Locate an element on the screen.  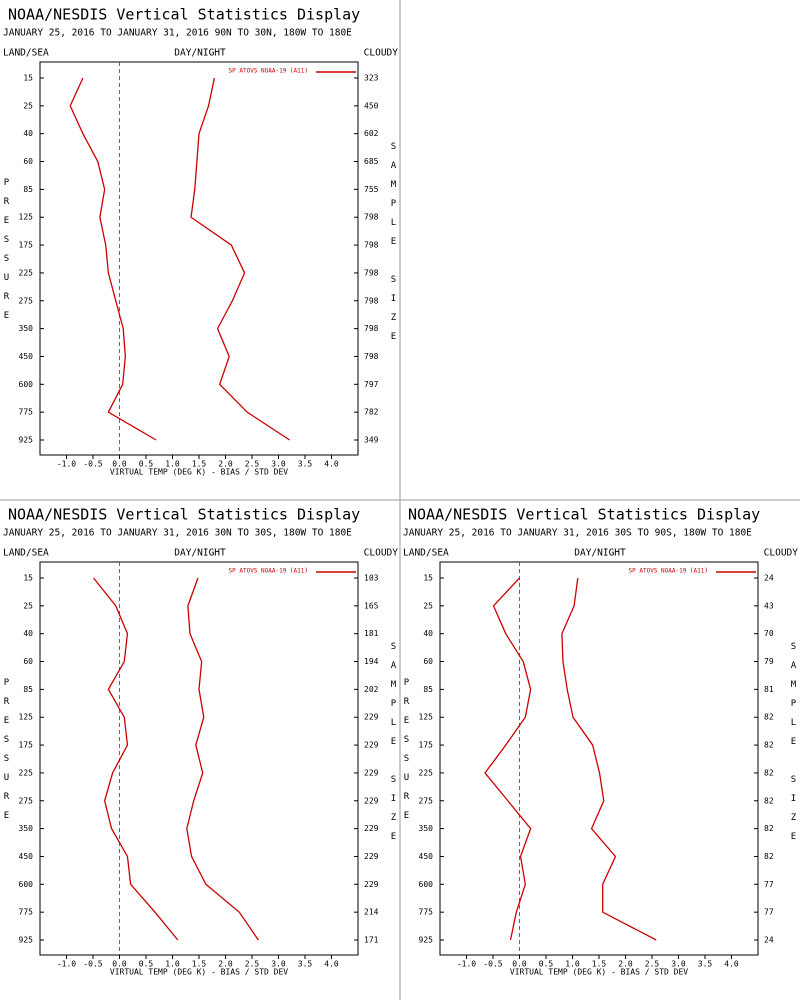
sample-size-label: 349 is located at coordinates (371, 440).